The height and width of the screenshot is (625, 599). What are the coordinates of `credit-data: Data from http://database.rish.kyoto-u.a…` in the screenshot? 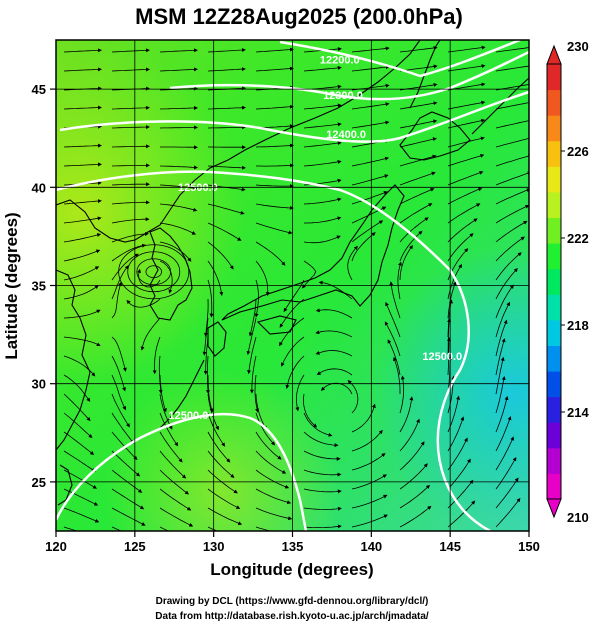 It's located at (292, 616).